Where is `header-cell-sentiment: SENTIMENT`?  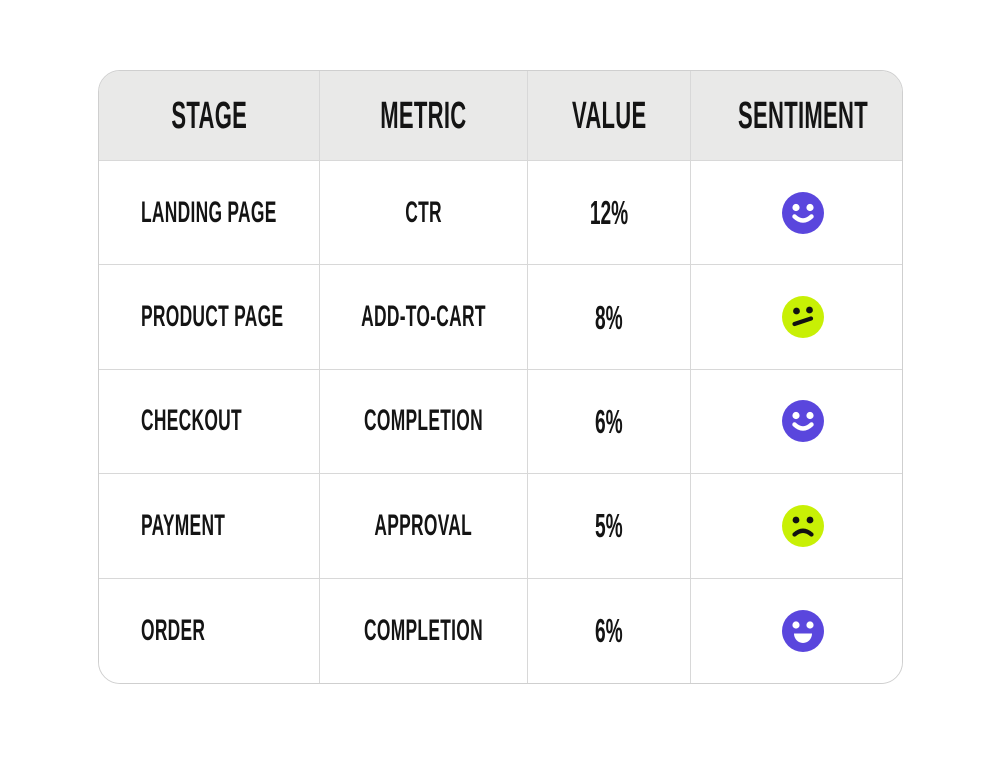
header-cell-sentiment: SENTIMENT is located at coordinates (796, 116).